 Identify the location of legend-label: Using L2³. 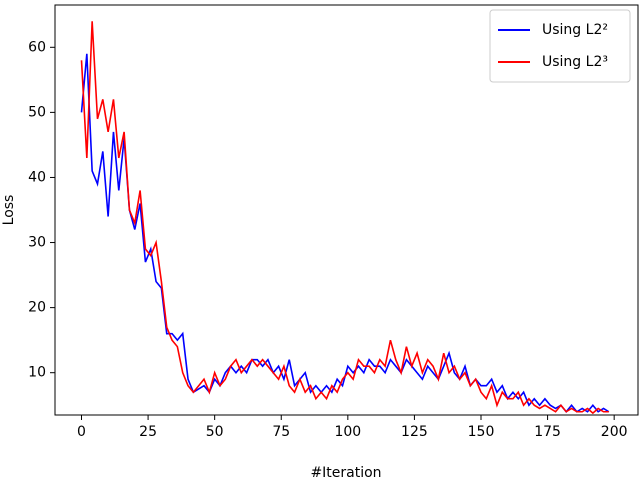
(575, 62).